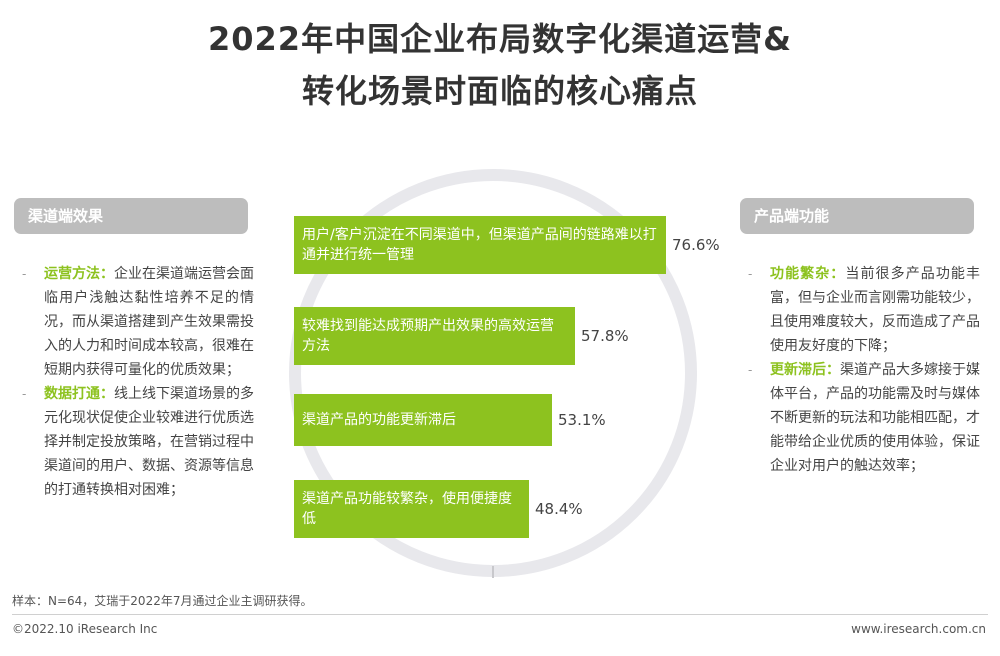 The height and width of the screenshot is (656, 1000). What do you see at coordinates (500, 614) in the screenshot?
I see `footer-divider` at bounding box center [500, 614].